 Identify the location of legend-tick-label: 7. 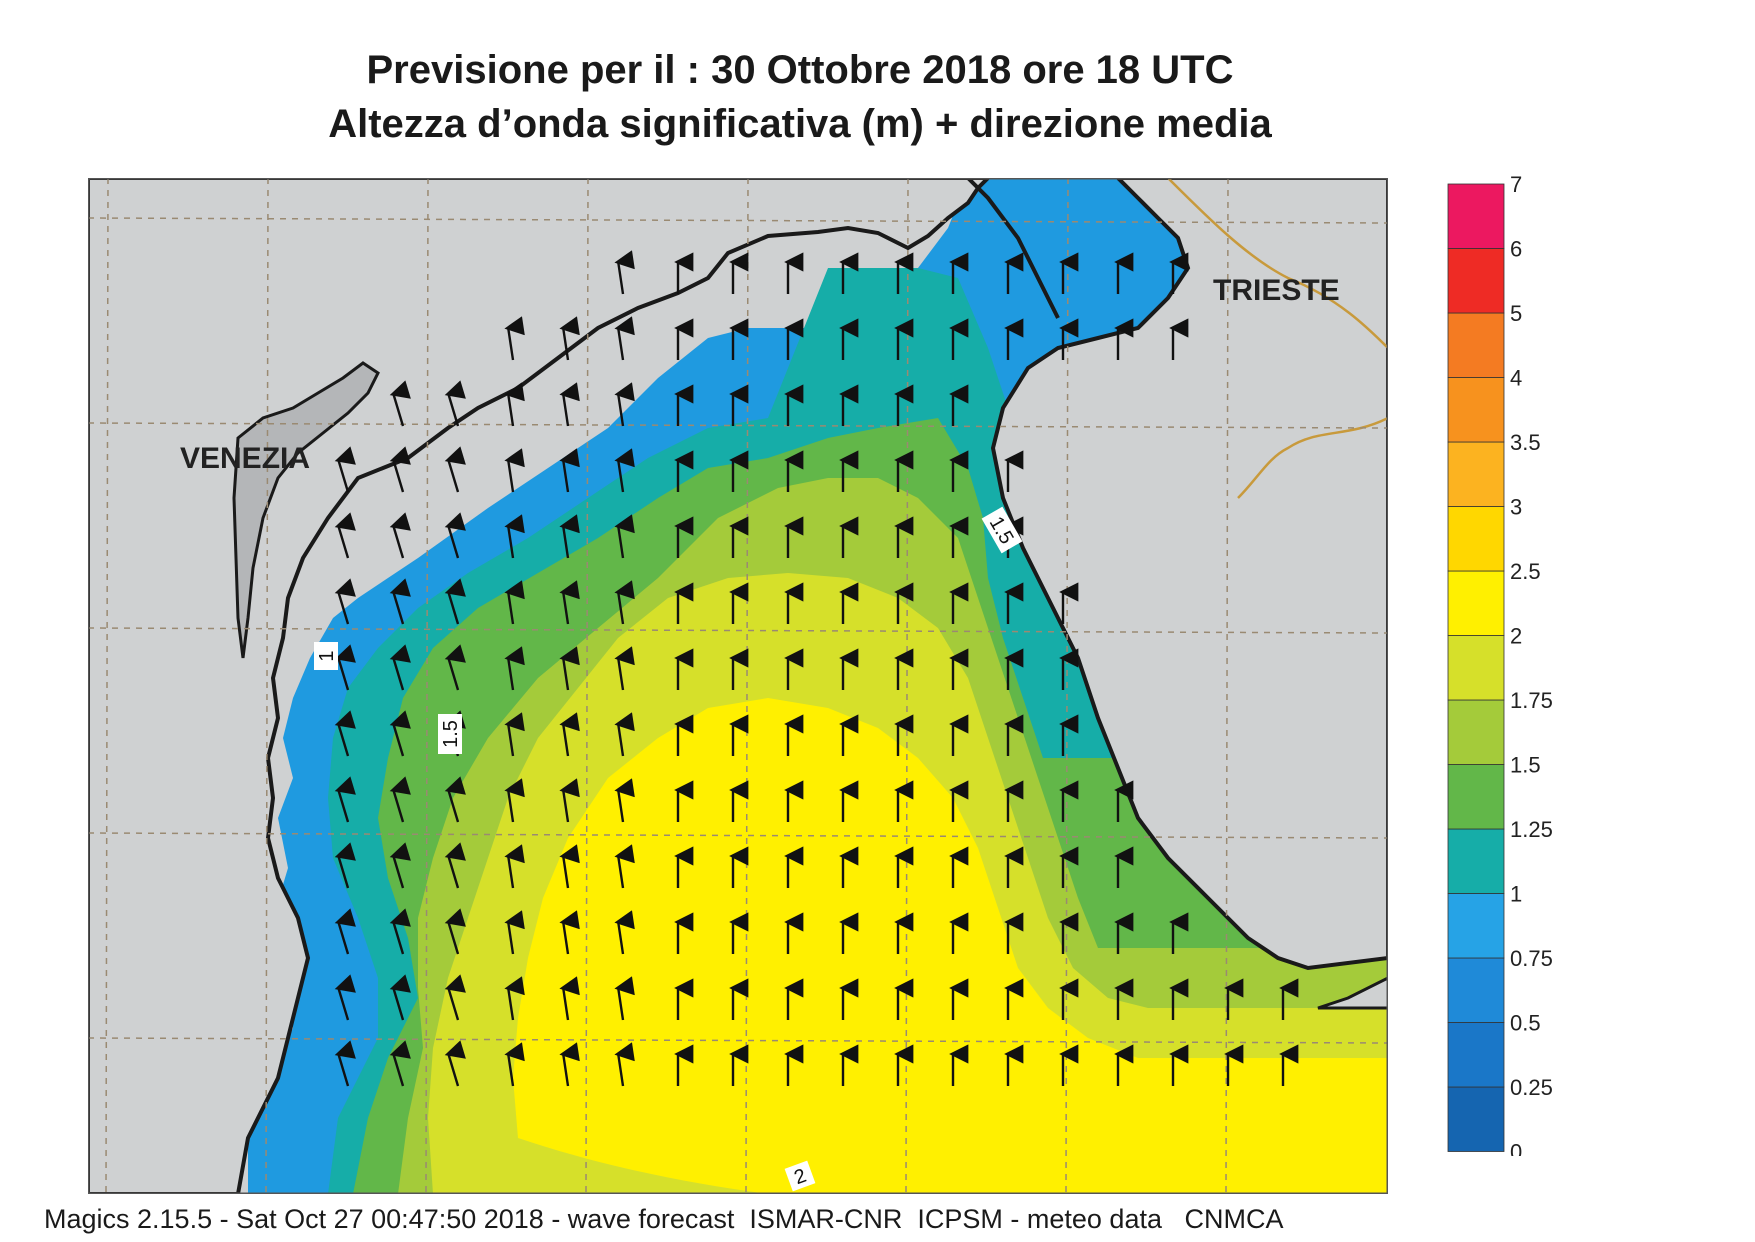
(1516, 186).